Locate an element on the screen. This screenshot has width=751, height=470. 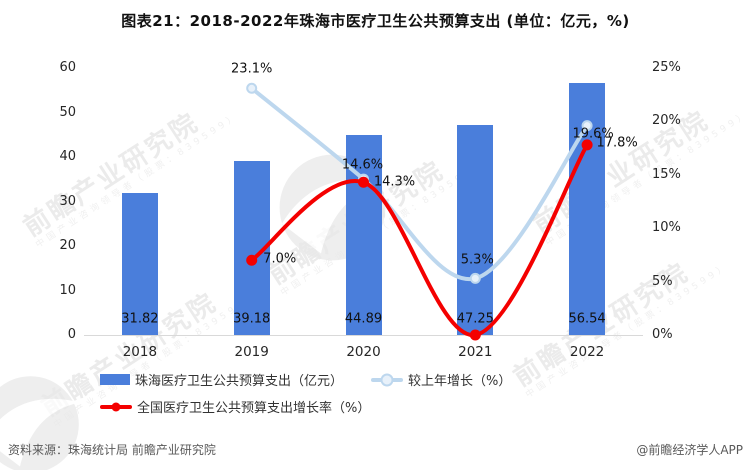
left-axis-tick: 40 is located at coordinates (67, 156).